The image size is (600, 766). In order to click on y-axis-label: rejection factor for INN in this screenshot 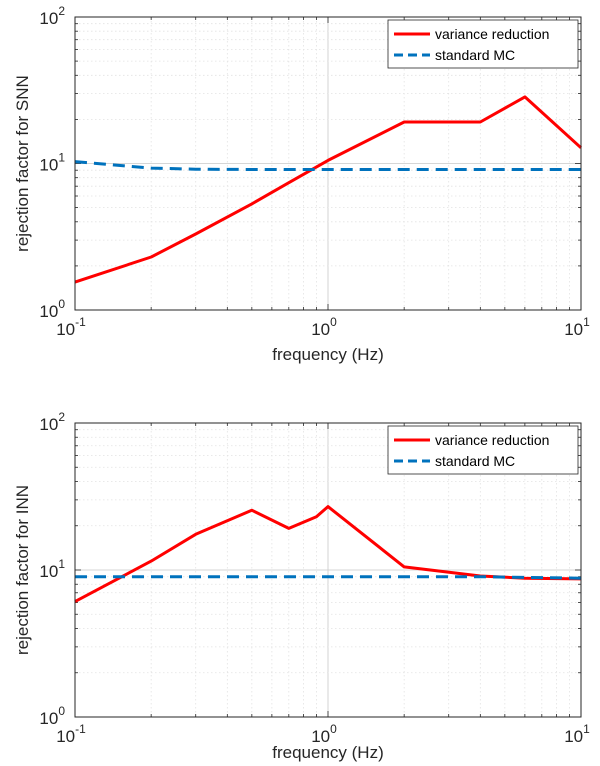, I will do `click(22, 570)`.